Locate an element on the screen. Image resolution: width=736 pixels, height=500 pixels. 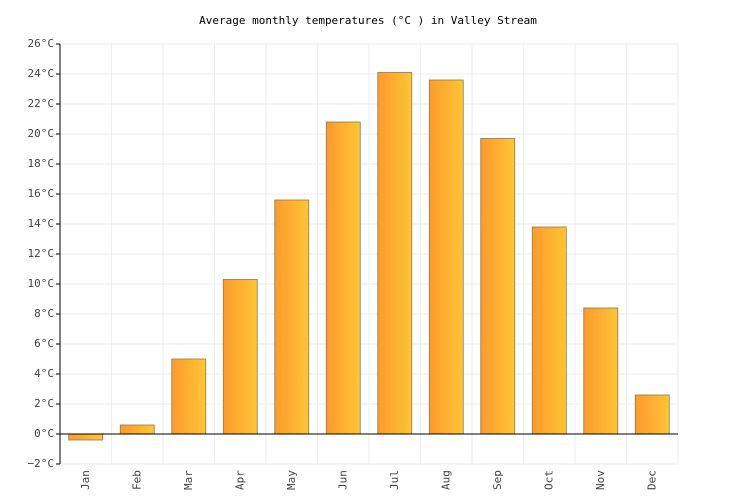
x-tick-label: Apr is located at coordinates (239, 480).